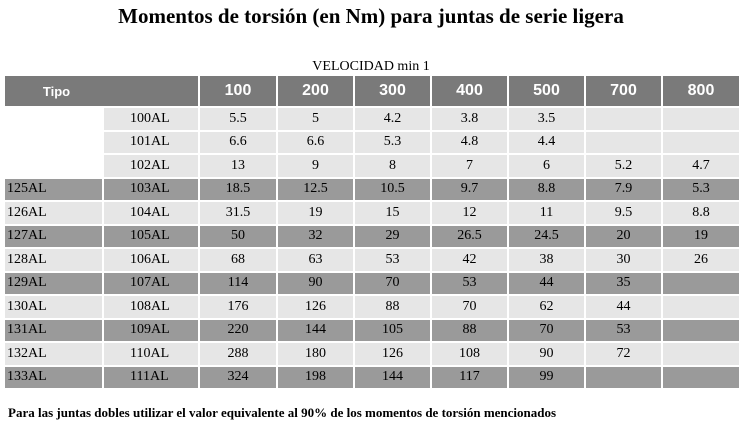  What do you see at coordinates (150, 353) in the screenshot?
I see `tipo-al-cell: 110AL` at bounding box center [150, 353].